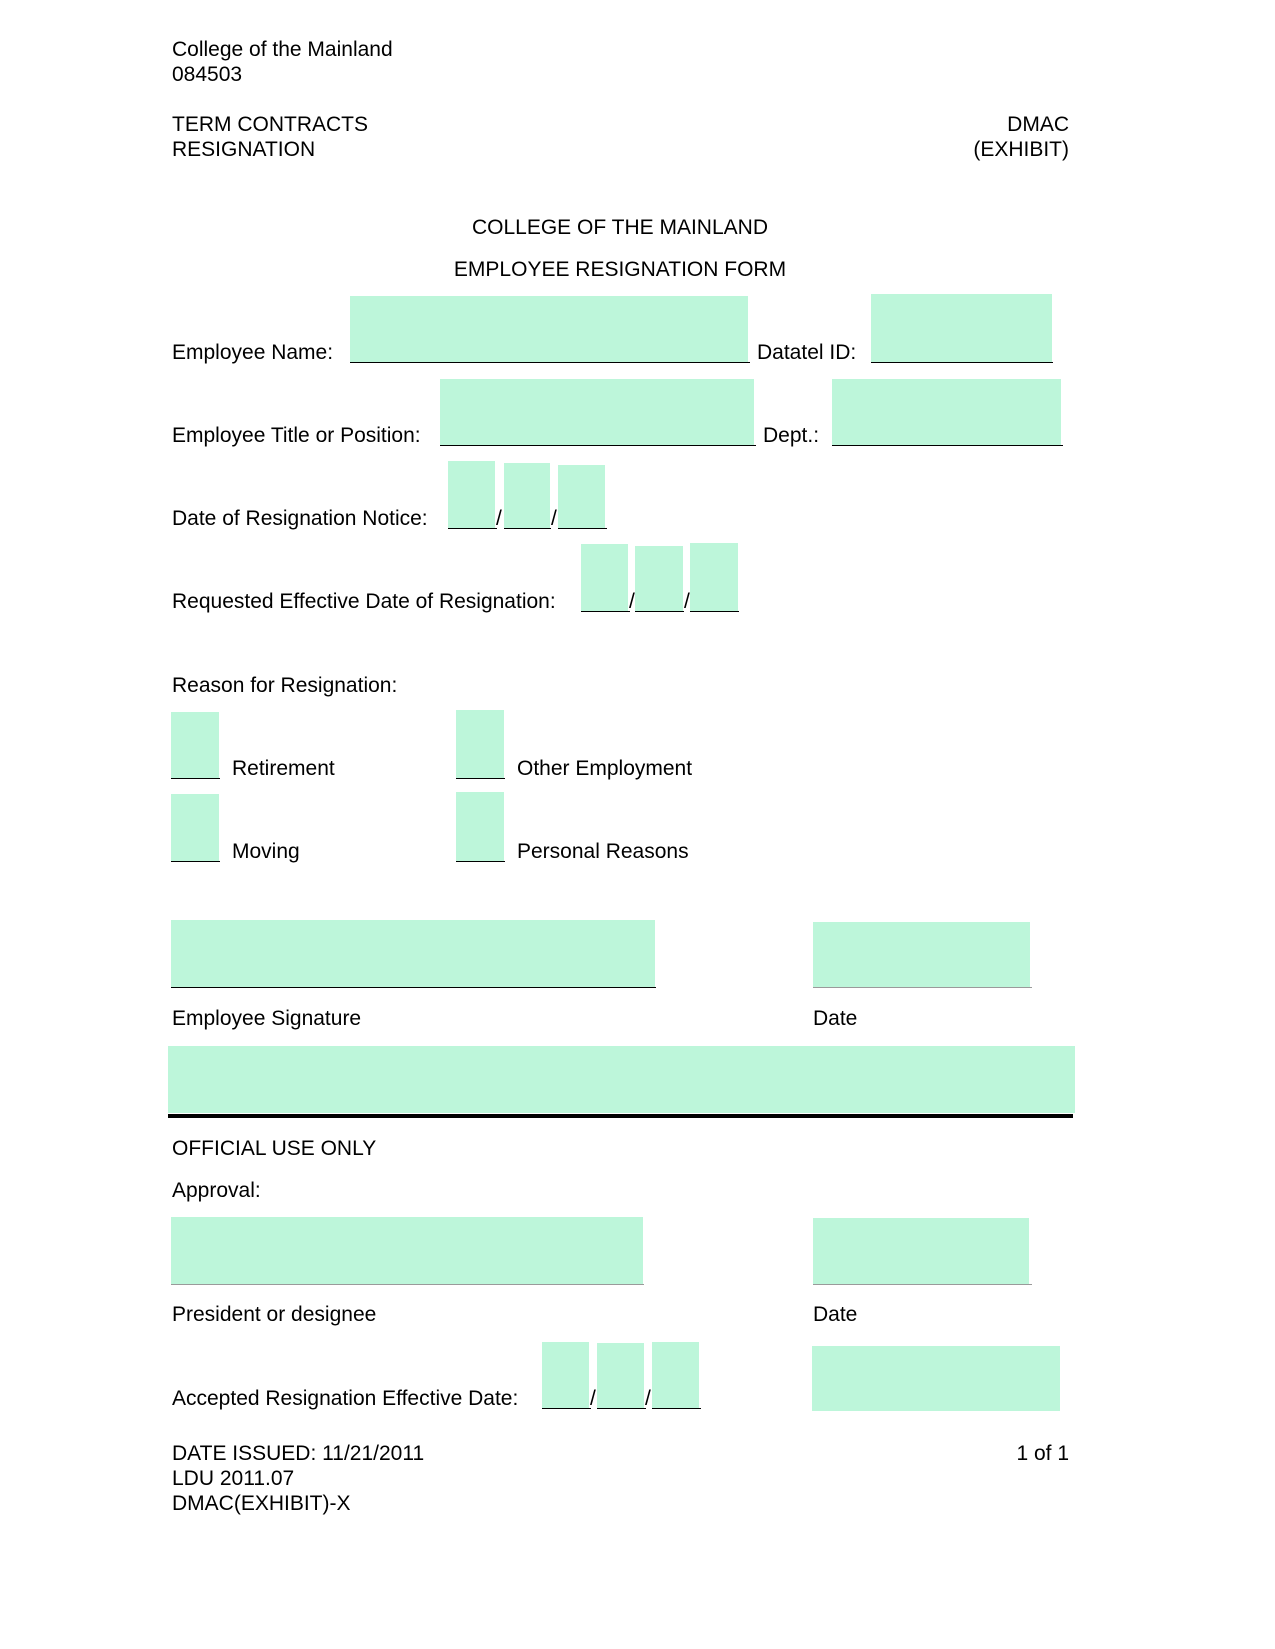 The width and height of the screenshot is (1275, 1649). I want to click on requested-date-day-underline, so click(659, 611).